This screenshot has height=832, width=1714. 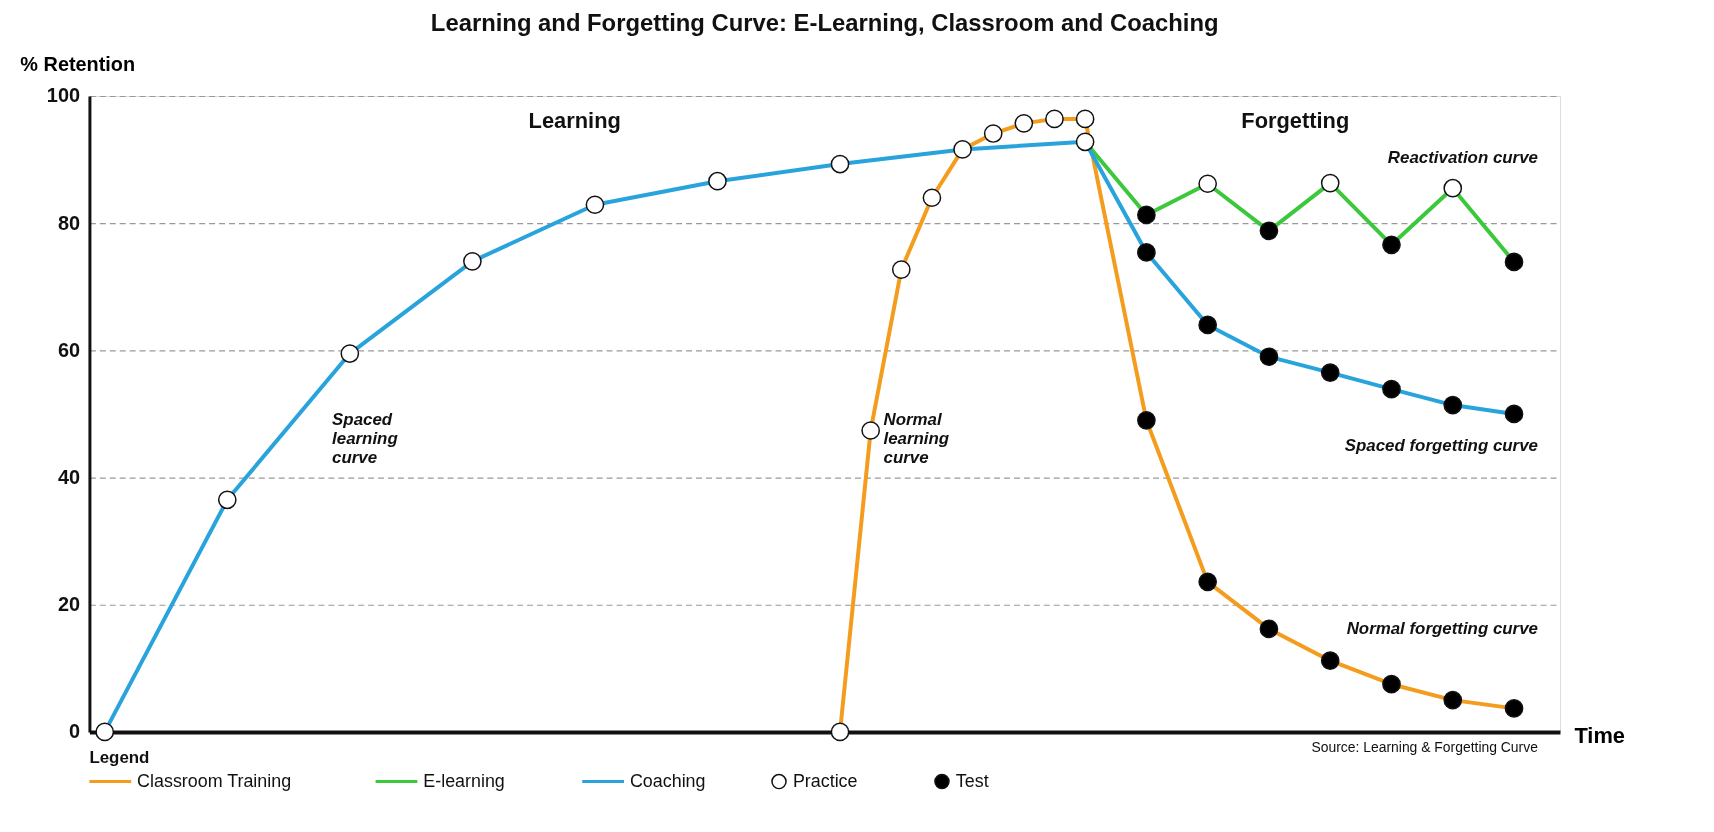 What do you see at coordinates (68, 349) in the screenshot?
I see `y-tick-label: 60` at bounding box center [68, 349].